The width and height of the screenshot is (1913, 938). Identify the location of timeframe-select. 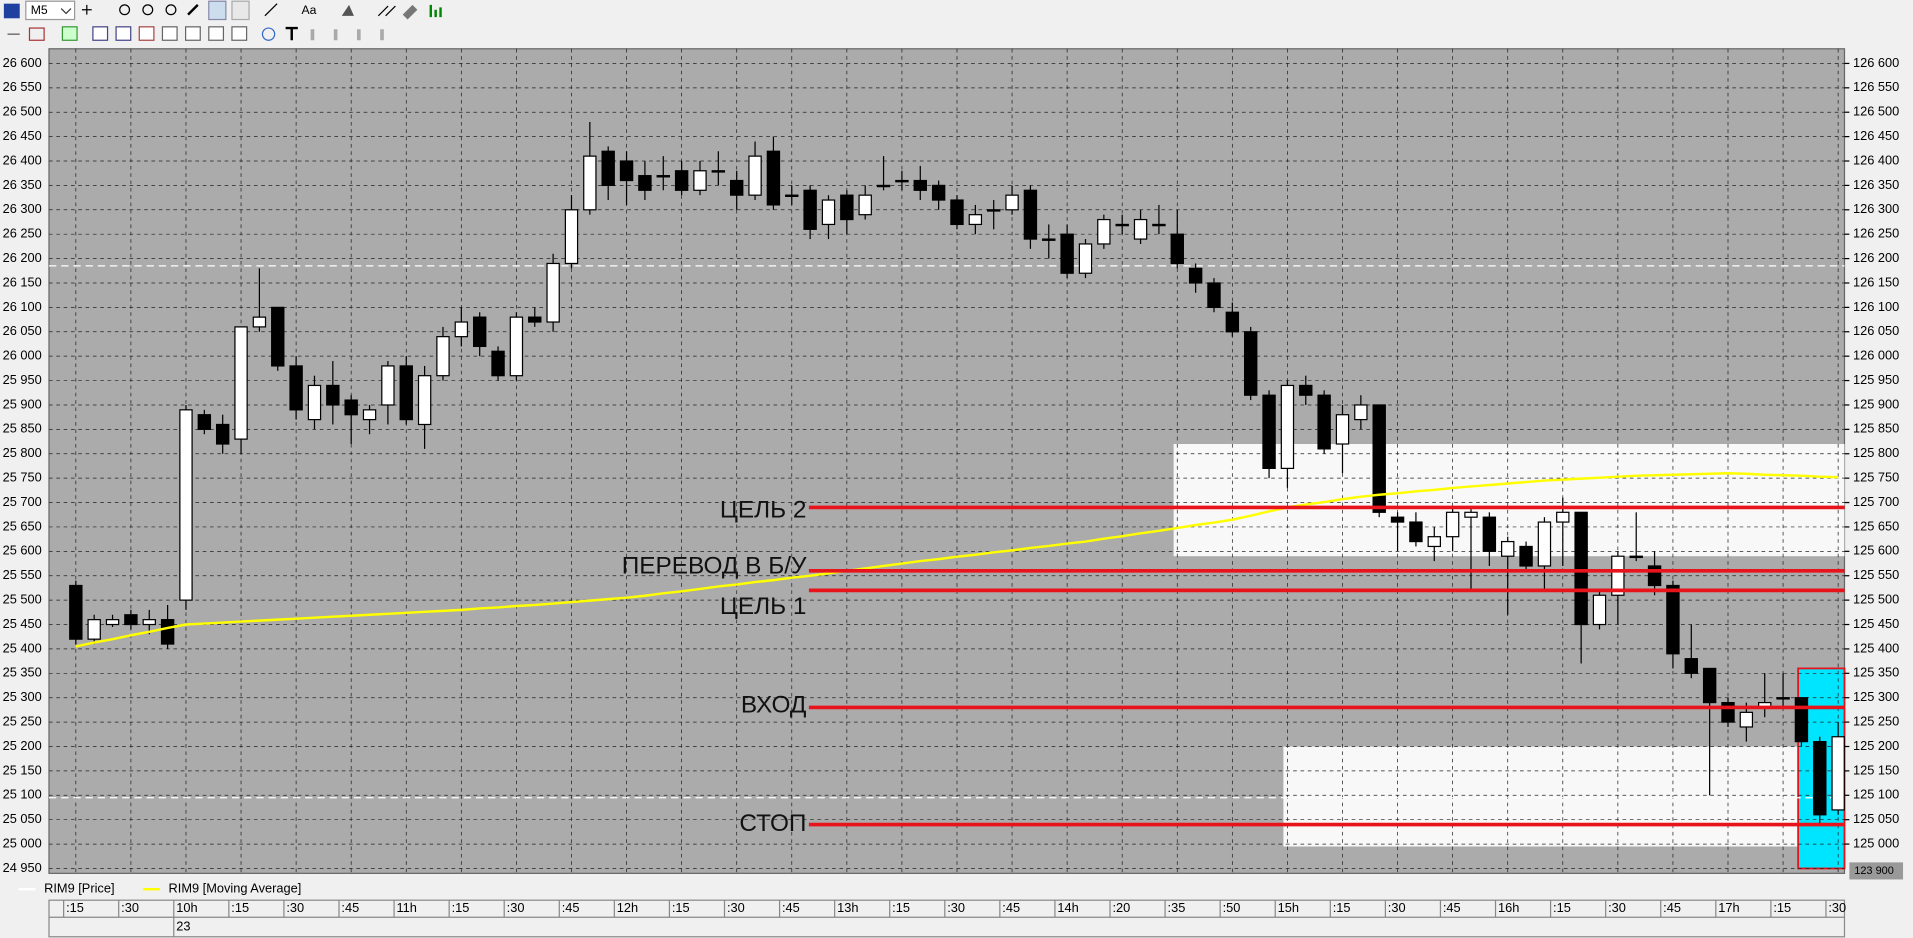
(50, 10).